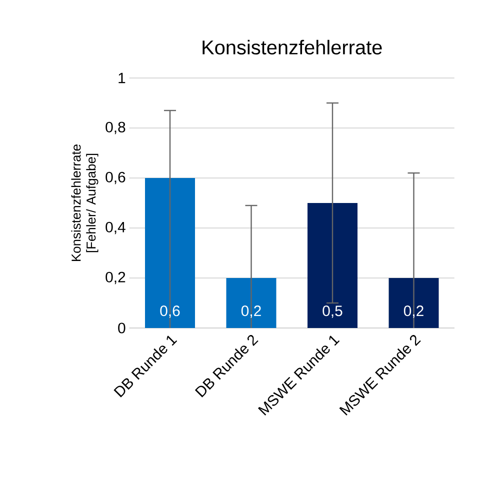 The image size is (496, 504). What do you see at coordinates (84, 202) in the screenshot?
I see `y-axis-title: Konsistenzfehlerrate [Fehler/ Aufgabe]` at bounding box center [84, 202].